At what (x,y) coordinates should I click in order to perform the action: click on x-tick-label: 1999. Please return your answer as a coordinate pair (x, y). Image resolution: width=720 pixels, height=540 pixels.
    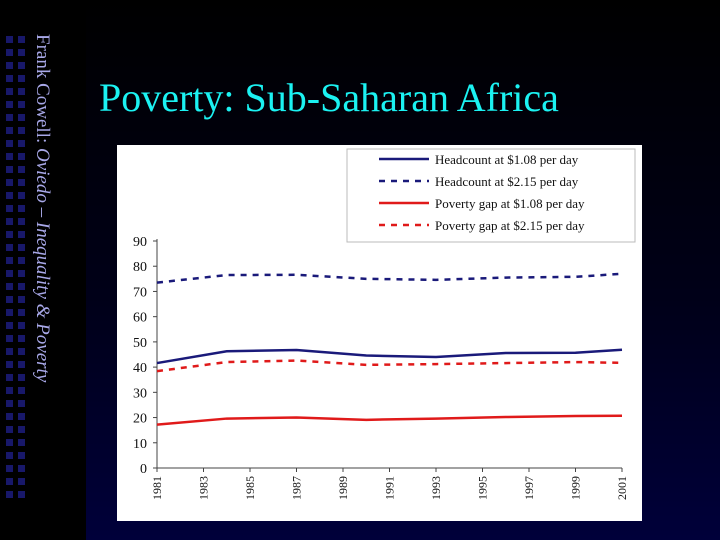
    Looking at the image, I should click on (576, 488).